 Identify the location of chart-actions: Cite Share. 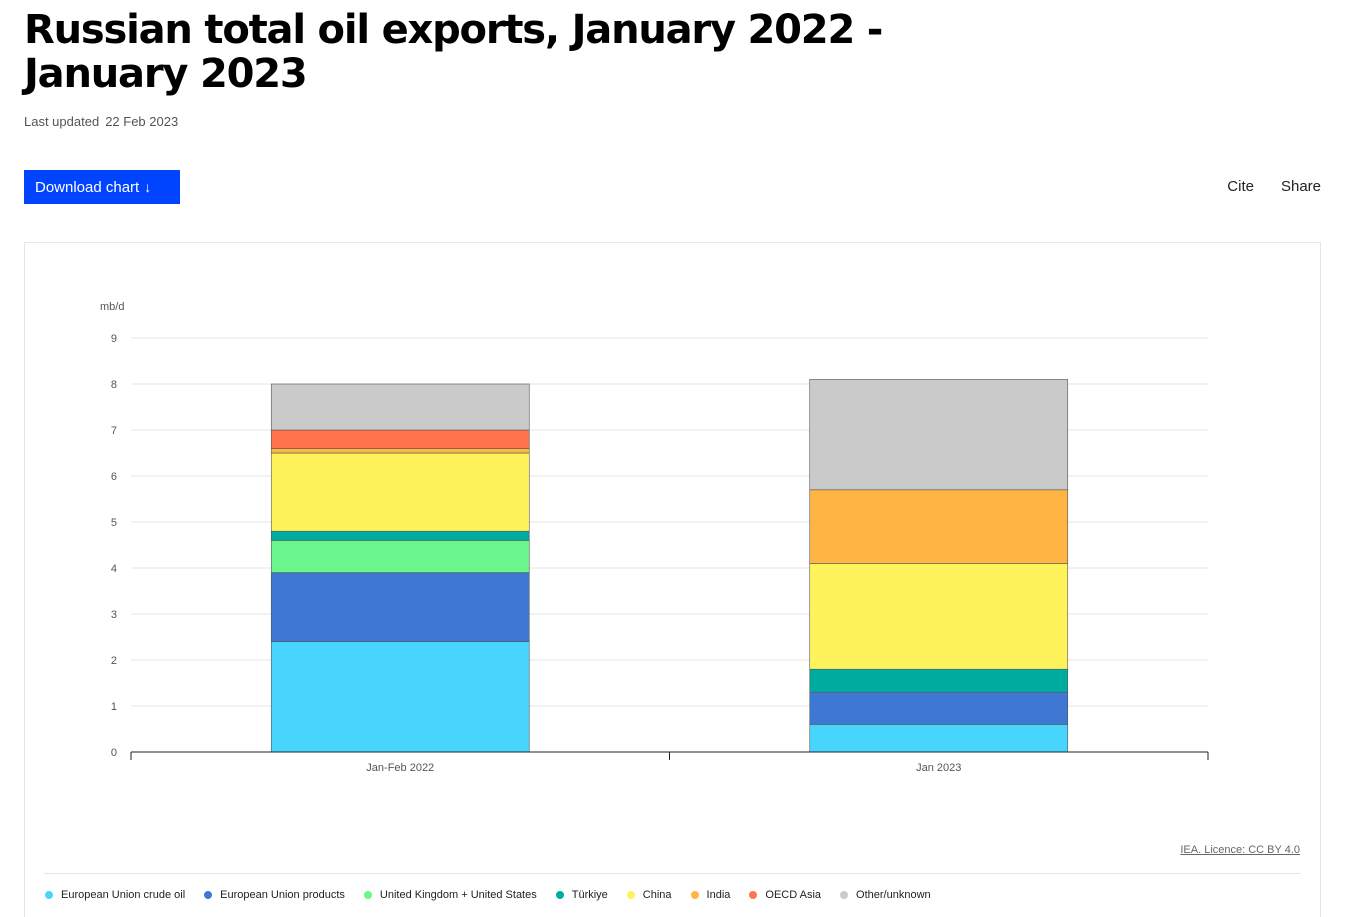
(1274, 186).